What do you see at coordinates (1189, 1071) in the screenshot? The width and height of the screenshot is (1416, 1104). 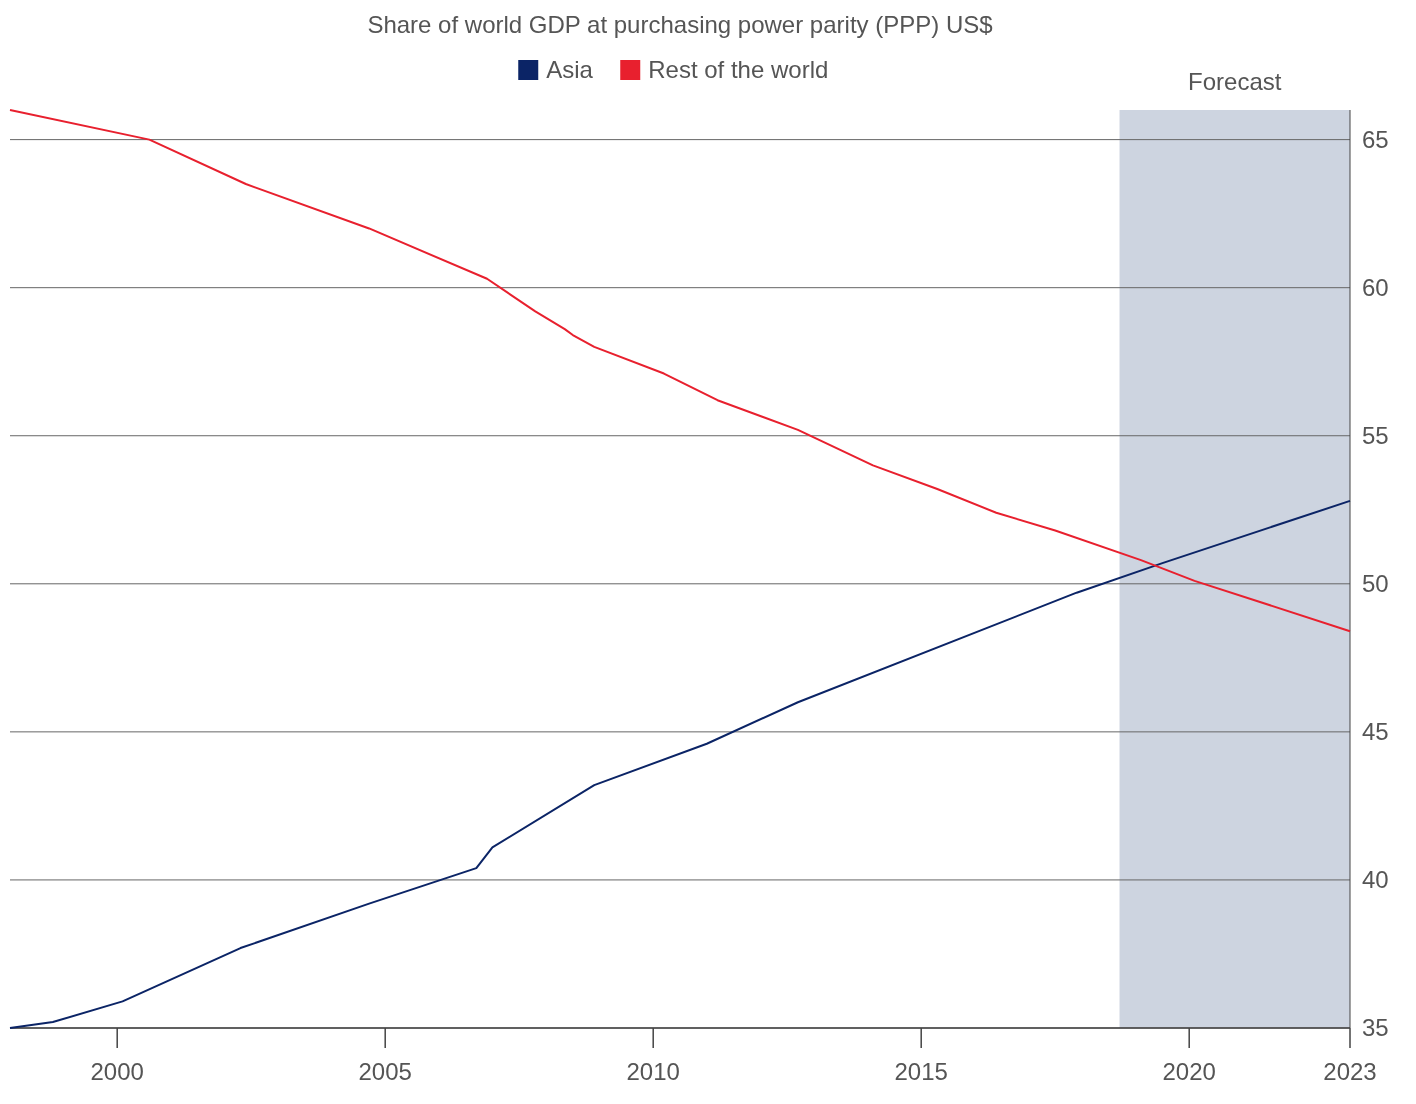 I see `x-tick-label: 2020` at bounding box center [1189, 1071].